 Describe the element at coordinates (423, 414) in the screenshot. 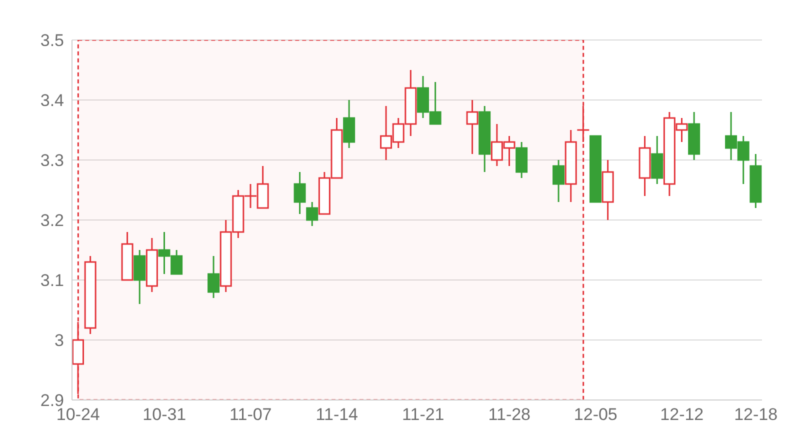

I see `x-tick-label: 11-21` at that location.